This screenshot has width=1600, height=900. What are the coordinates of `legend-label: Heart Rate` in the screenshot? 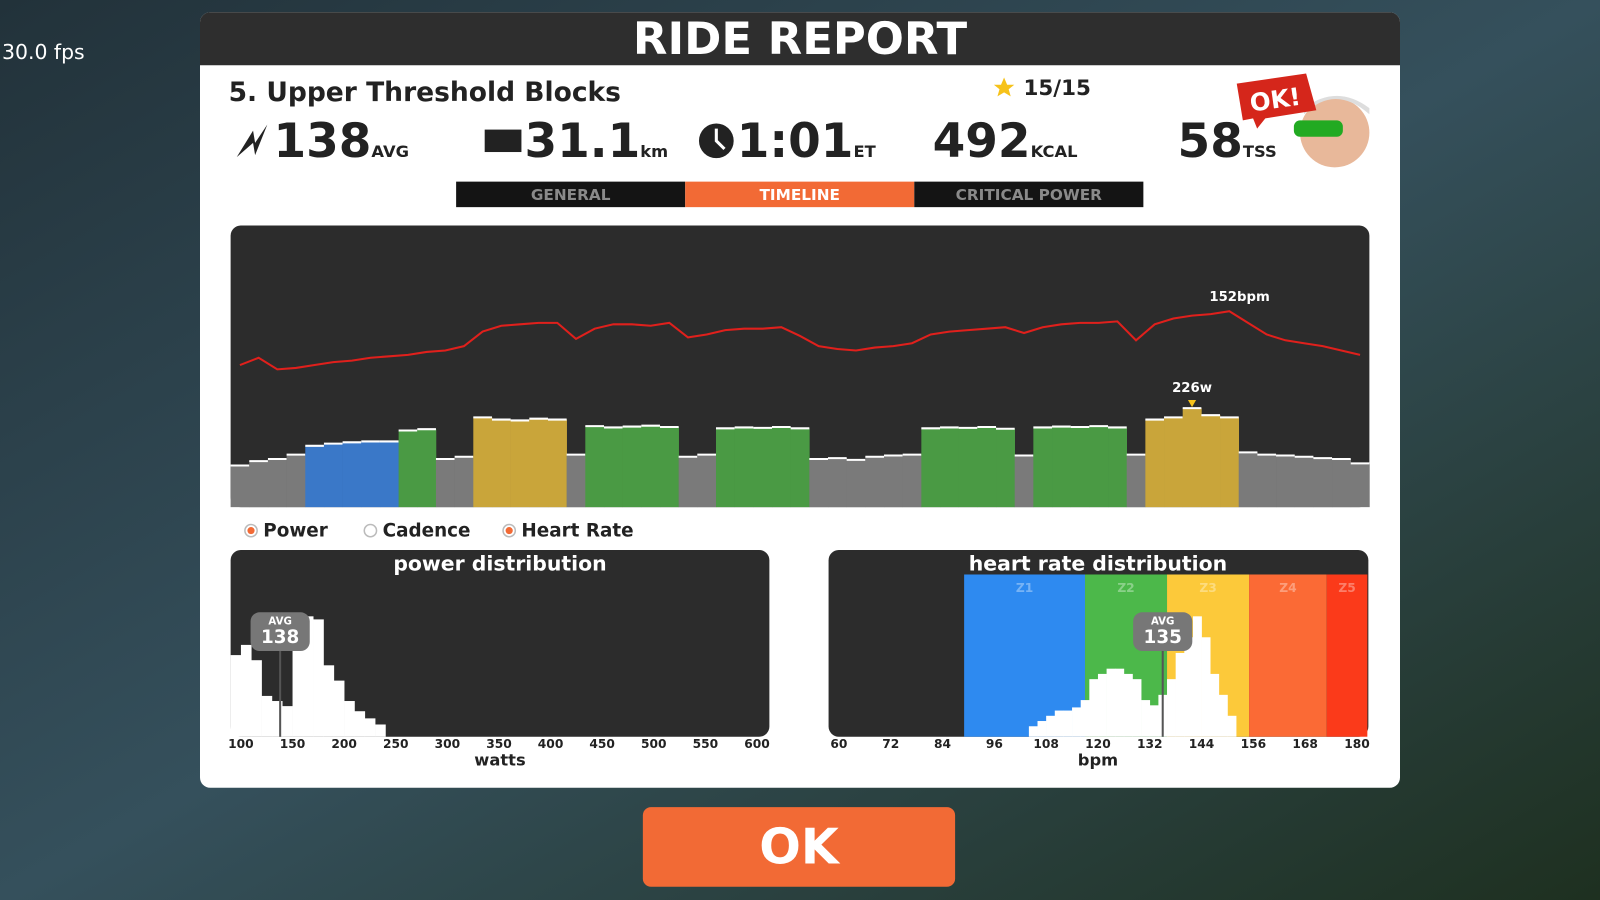 It's located at (577, 531).